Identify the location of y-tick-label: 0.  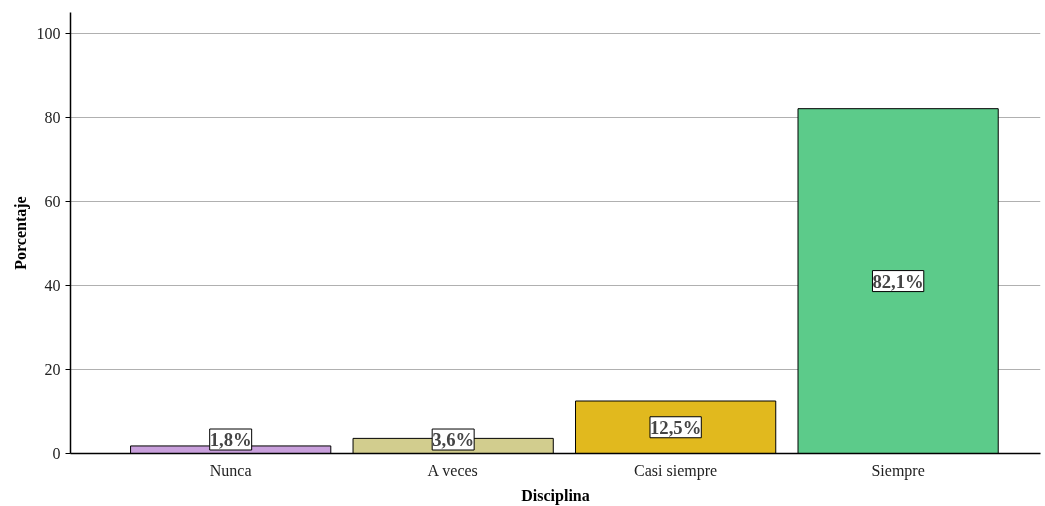
(56, 453).